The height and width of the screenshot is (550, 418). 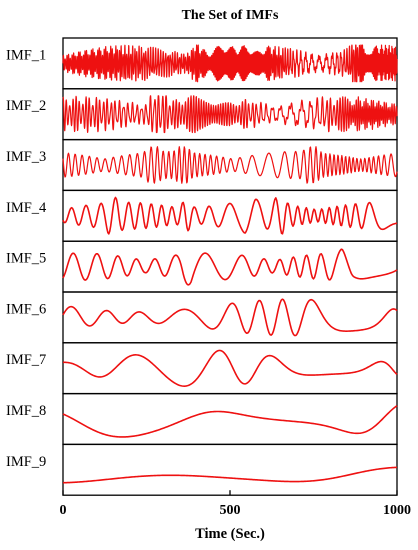 What do you see at coordinates (63, 510) in the screenshot?
I see `x-tick-label: 0` at bounding box center [63, 510].